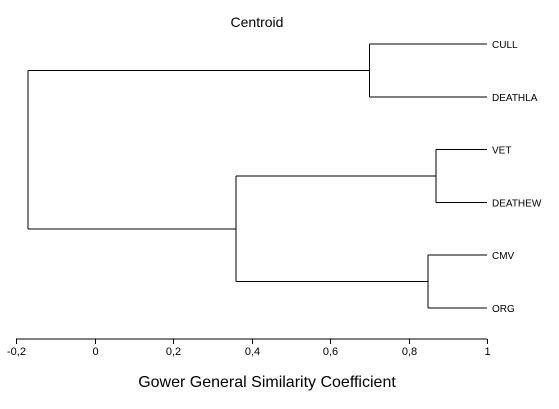 This screenshot has height=409, width=559. Describe the element at coordinates (487, 352) in the screenshot. I see `x-tick-label: 1` at that location.